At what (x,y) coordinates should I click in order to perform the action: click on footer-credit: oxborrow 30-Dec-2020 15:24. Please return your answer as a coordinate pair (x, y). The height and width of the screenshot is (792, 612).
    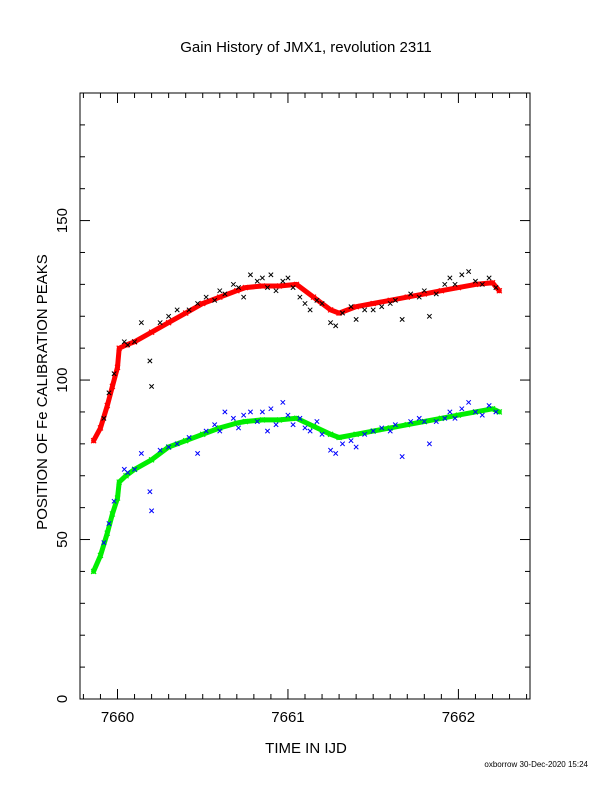
    Looking at the image, I should click on (536, 764).